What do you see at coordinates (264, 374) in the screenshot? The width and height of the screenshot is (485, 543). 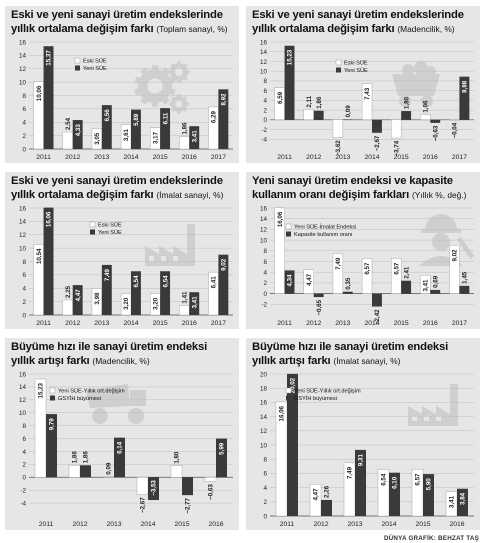 I see `y-tick-label: 20` at bounding box center [264, 374].